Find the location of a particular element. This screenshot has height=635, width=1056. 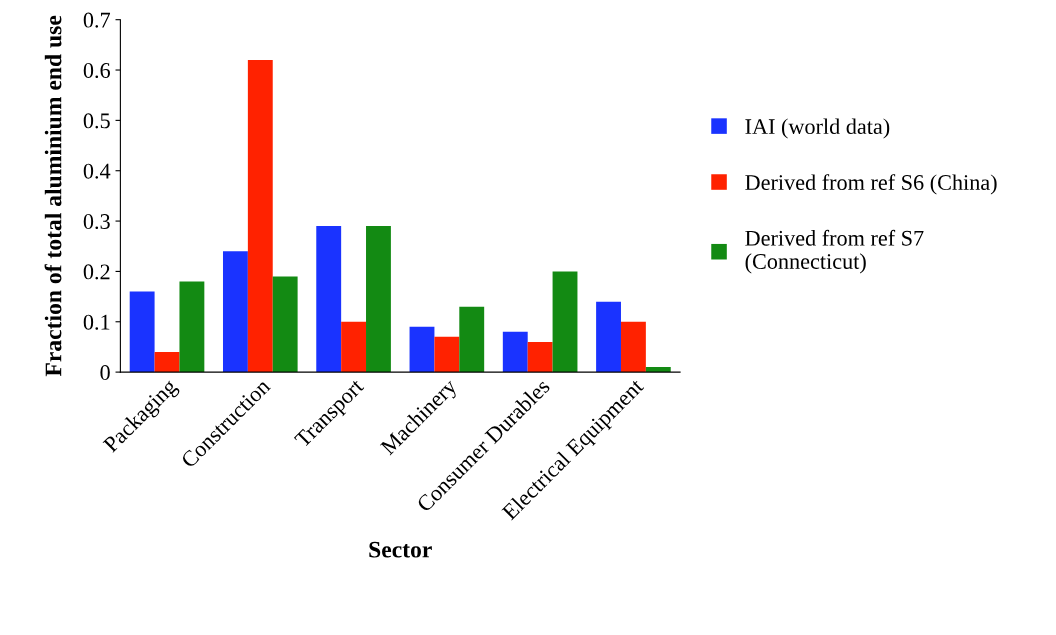

y-tick-label: 0.7 is located at coordinates (97, 20).